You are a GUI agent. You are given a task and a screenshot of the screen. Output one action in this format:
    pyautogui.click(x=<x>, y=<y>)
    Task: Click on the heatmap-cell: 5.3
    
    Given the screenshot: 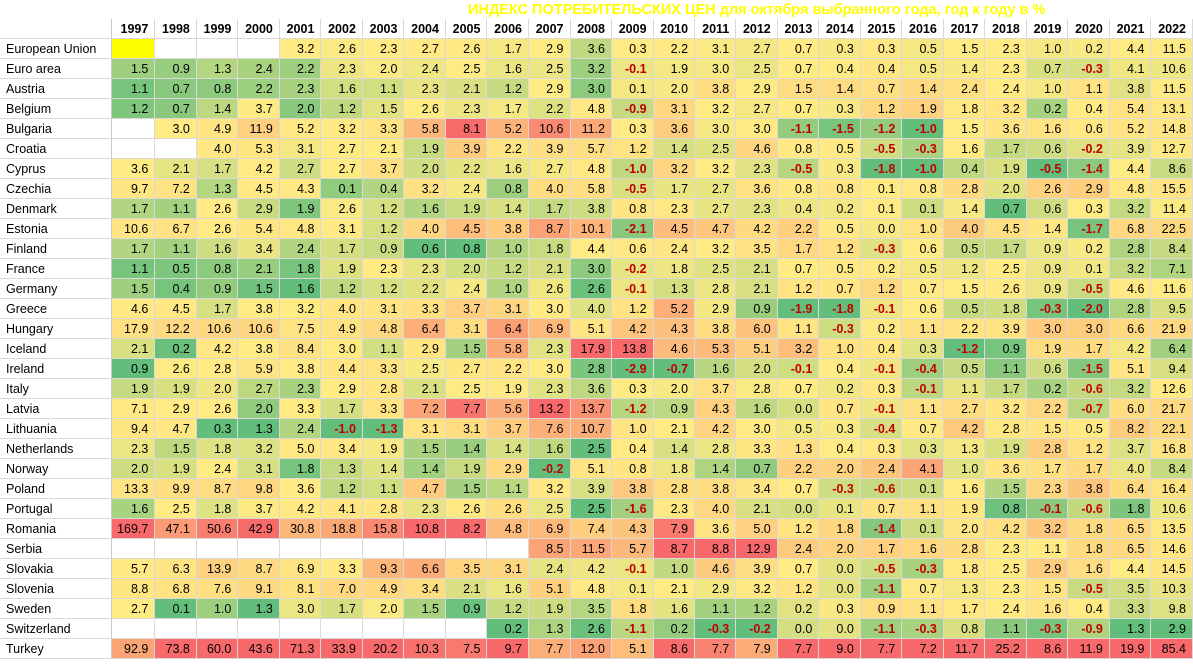 What is the action you would take?
    pyautogui.click(x=715, y=348)
    